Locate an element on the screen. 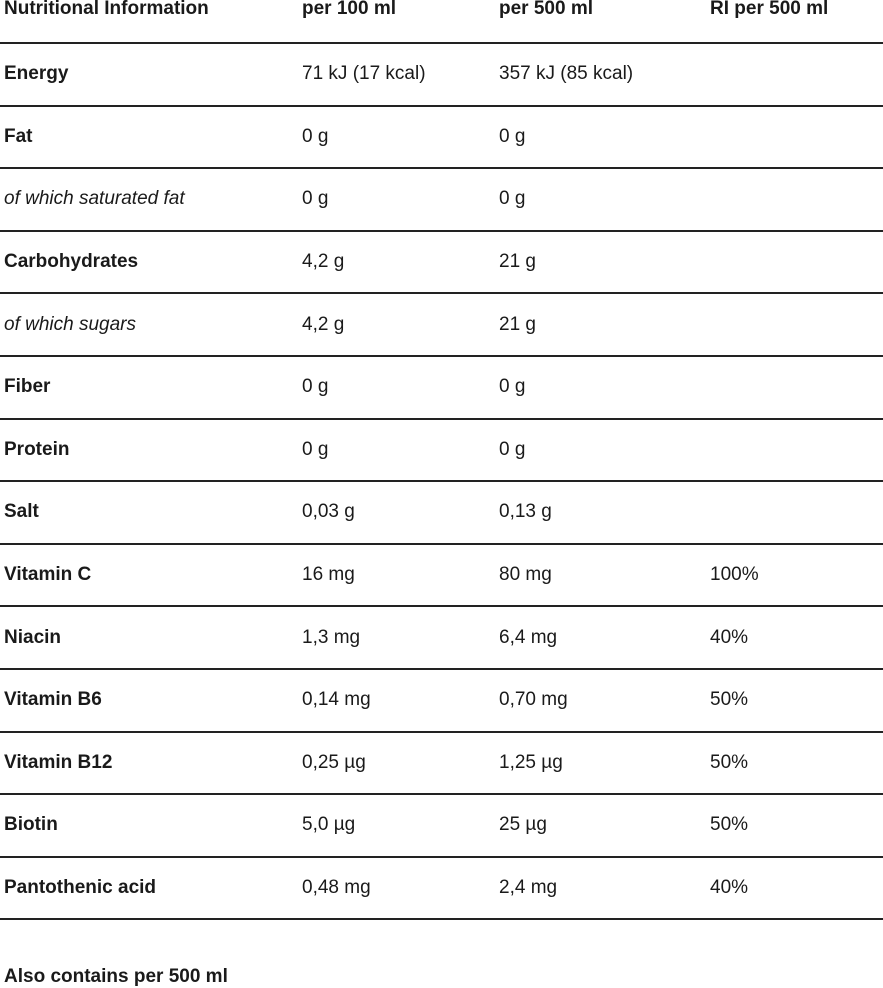  header-ri-per-500ml: RI per 500 ml is located at coordinates (769, 9).